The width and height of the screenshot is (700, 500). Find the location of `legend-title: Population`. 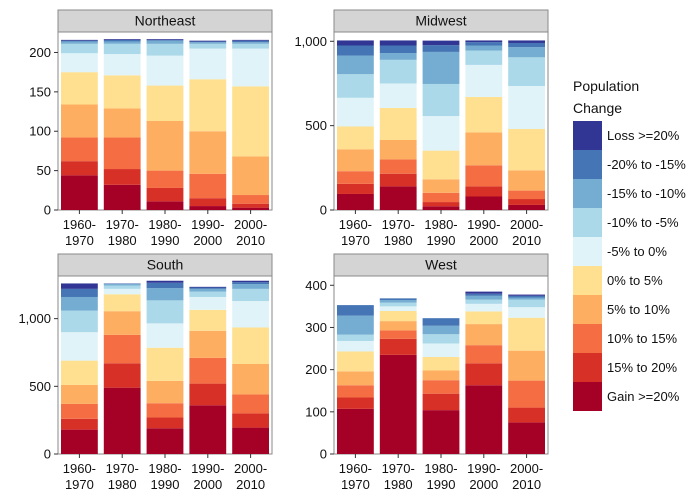

legend-title: Population is located at coordinates (606, 86).